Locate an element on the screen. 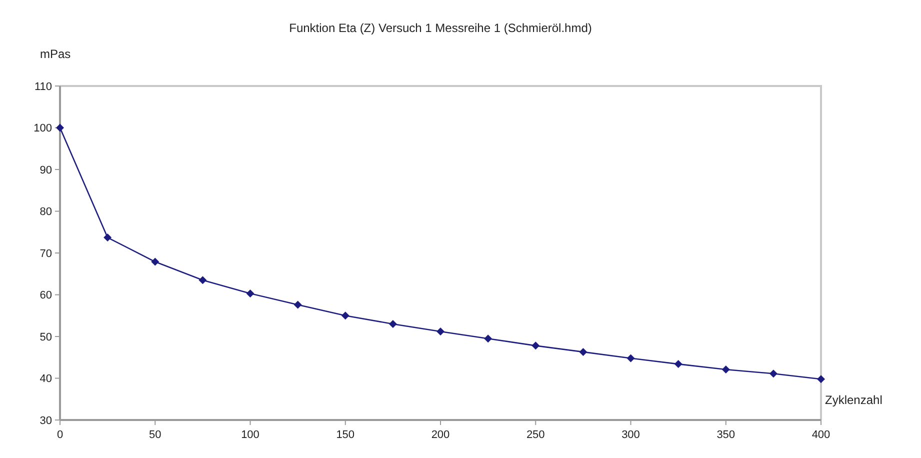 The height and width of the screenshot is (458, 921). x-tick-label: 150 is located at coordinates (345, 435).